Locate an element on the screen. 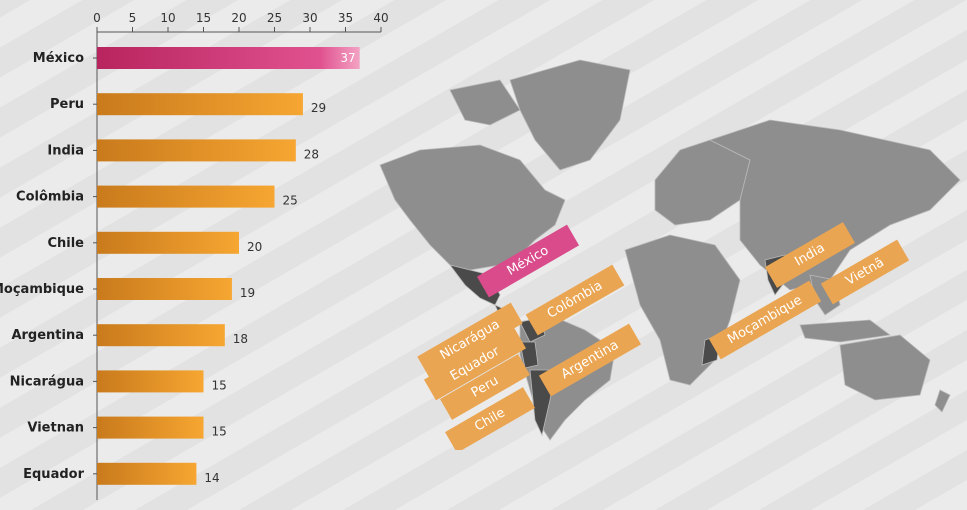 This screenshot has height=510, width=967. map-greenland is located at coordinates (570, 115).